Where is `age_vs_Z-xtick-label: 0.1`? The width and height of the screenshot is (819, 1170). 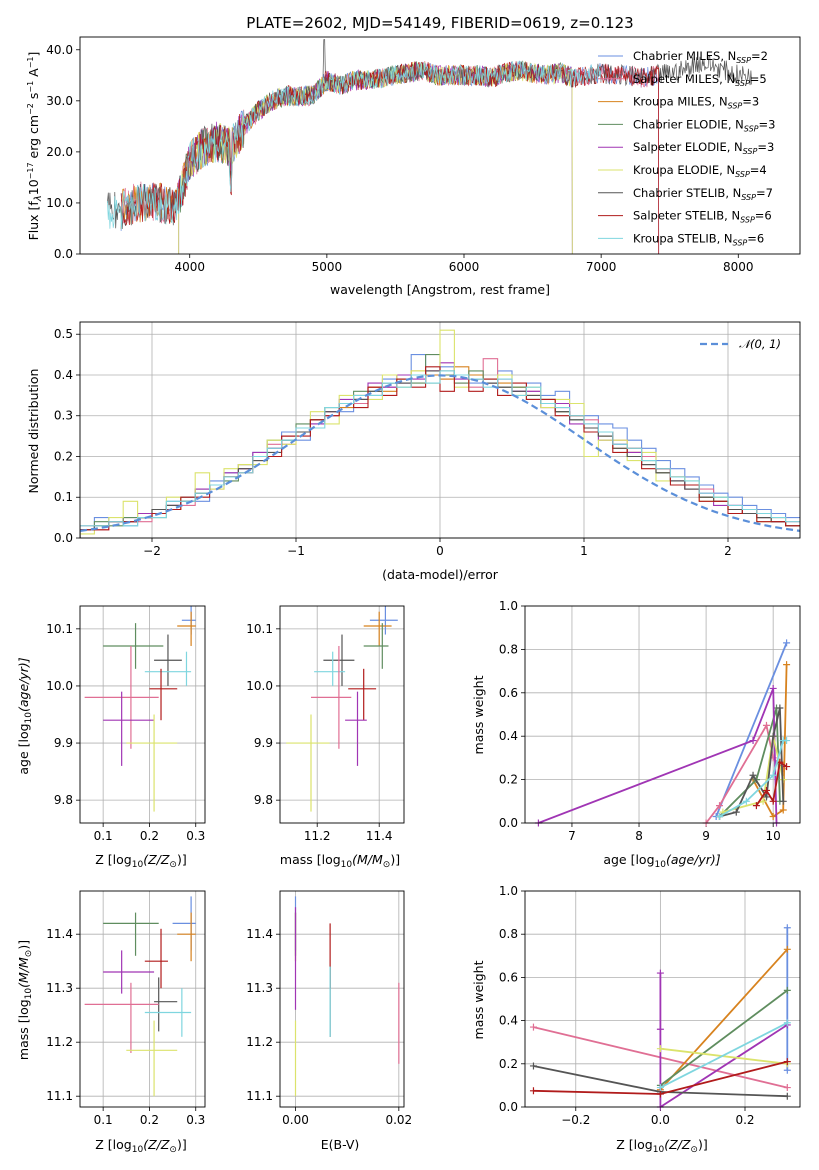 age_vs_Z-xtick-label: 0.1 is located at coordinates (103, 836).